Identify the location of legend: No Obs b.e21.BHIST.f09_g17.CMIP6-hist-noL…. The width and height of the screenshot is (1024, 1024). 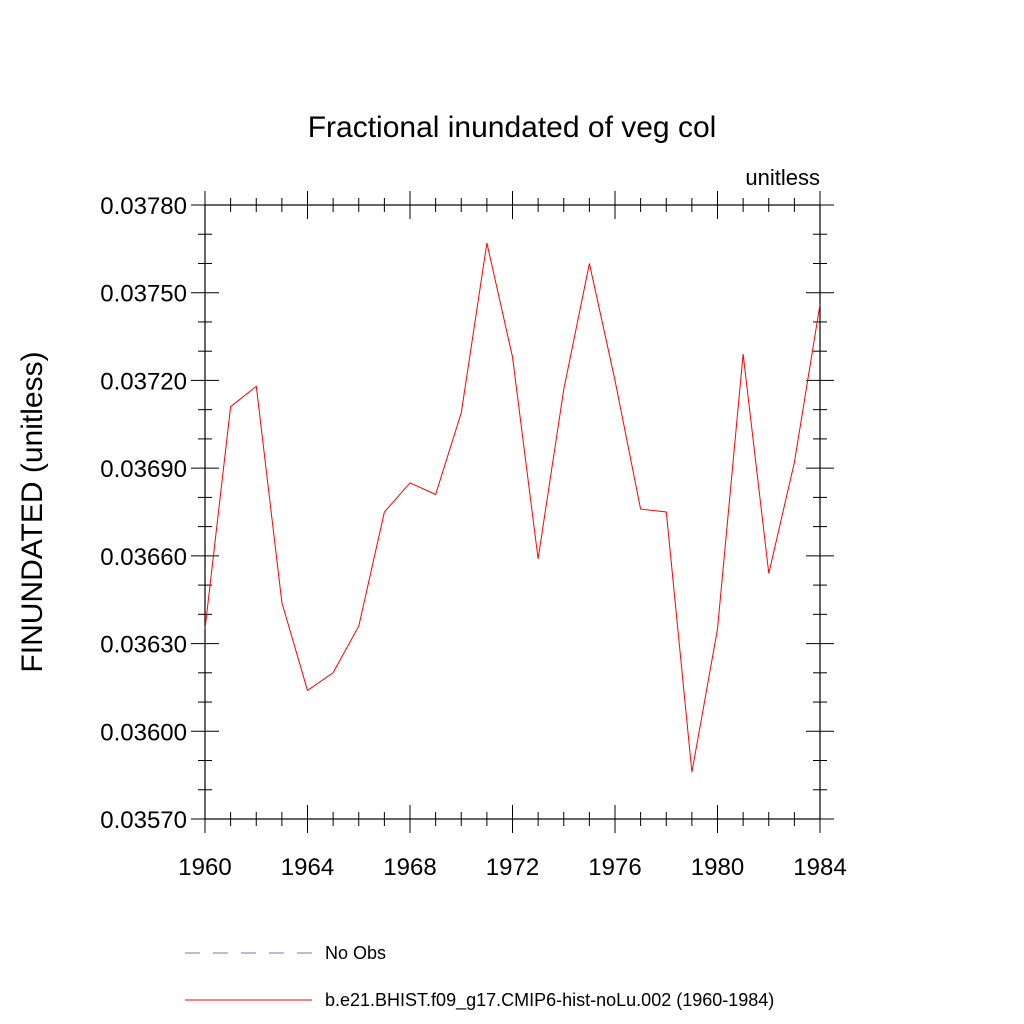
(479, 977).